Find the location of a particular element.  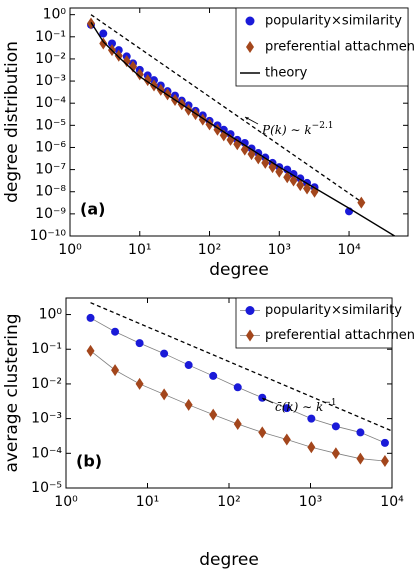

y-tick-label: 10⁻⁹ is located at coordinates (50, 214).